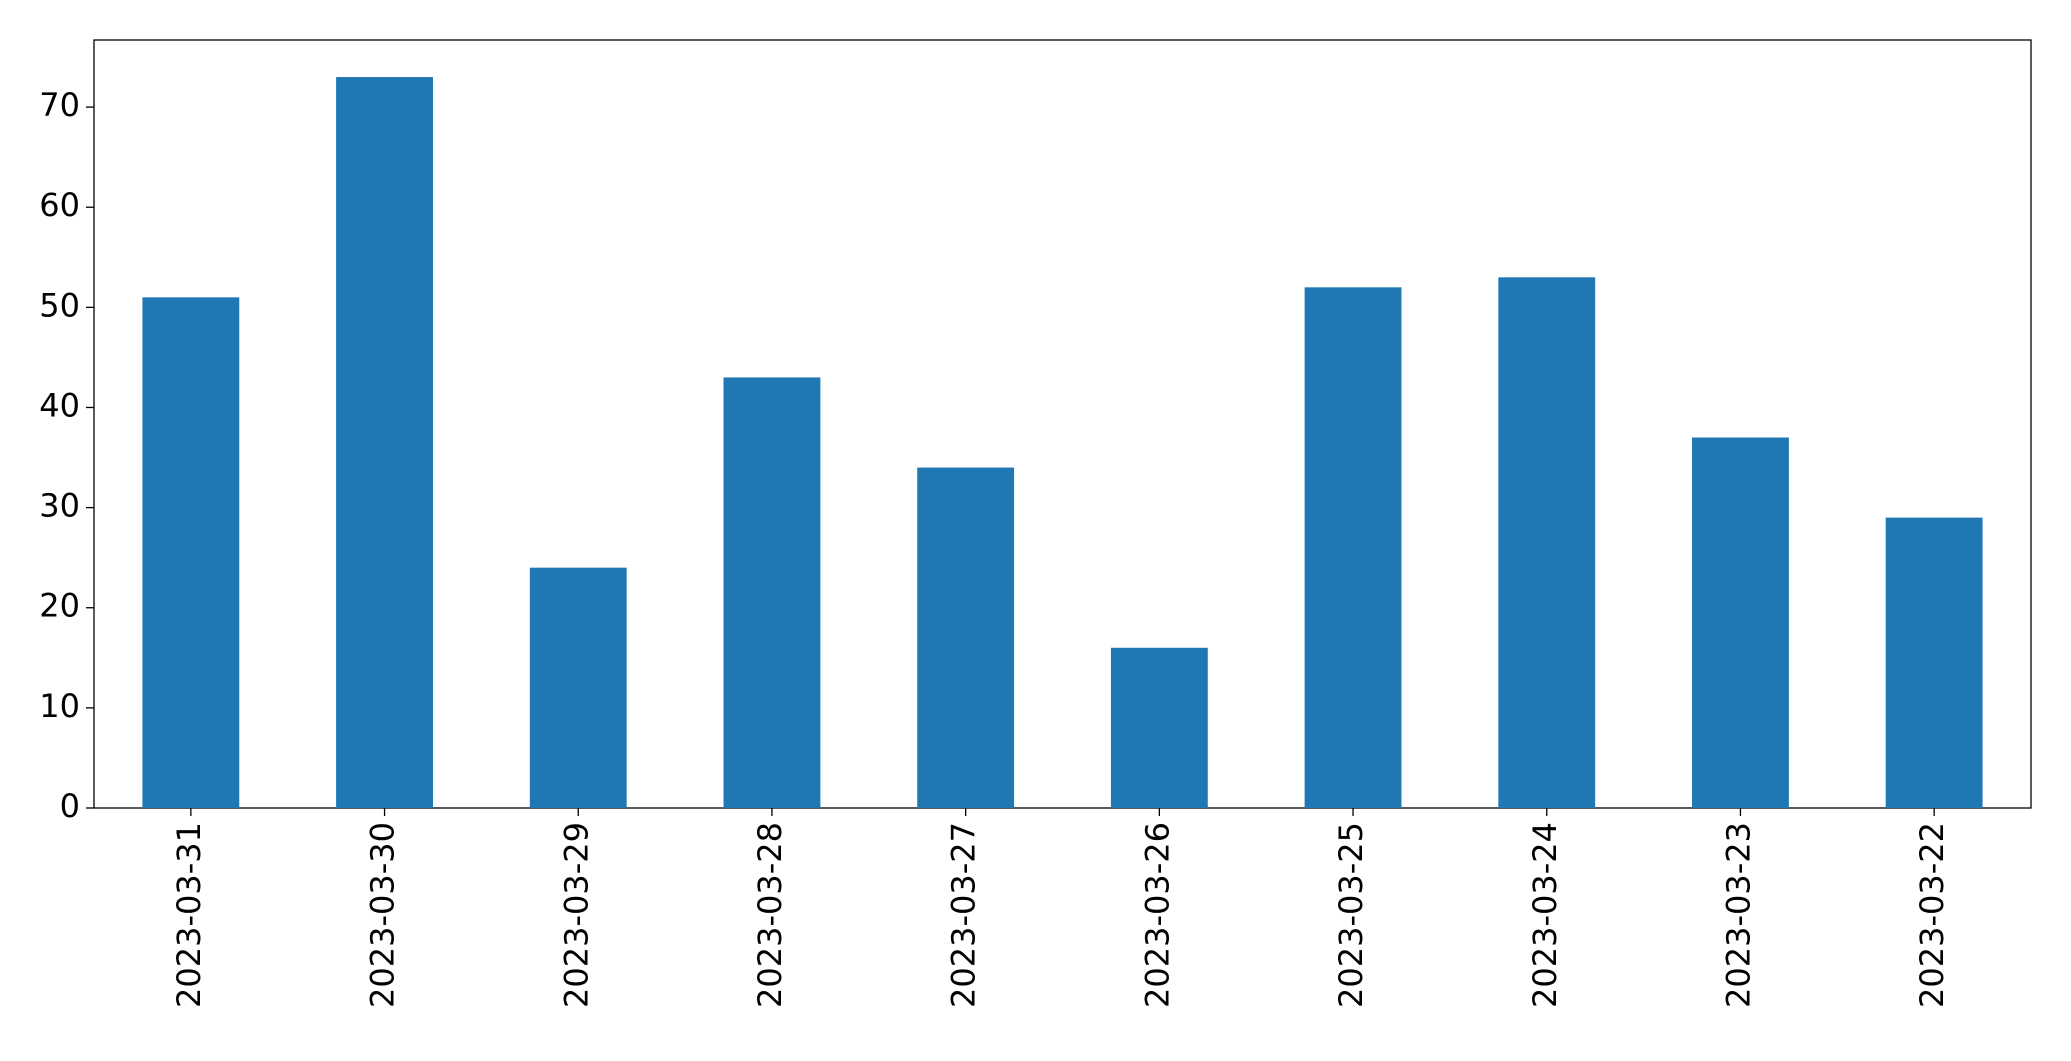 This screenshot has height=1061, width=2071. Describe the element at coordinates (1738, 915) in the screenshot. I see `x-tick-label: 2023-03-23` at that location.